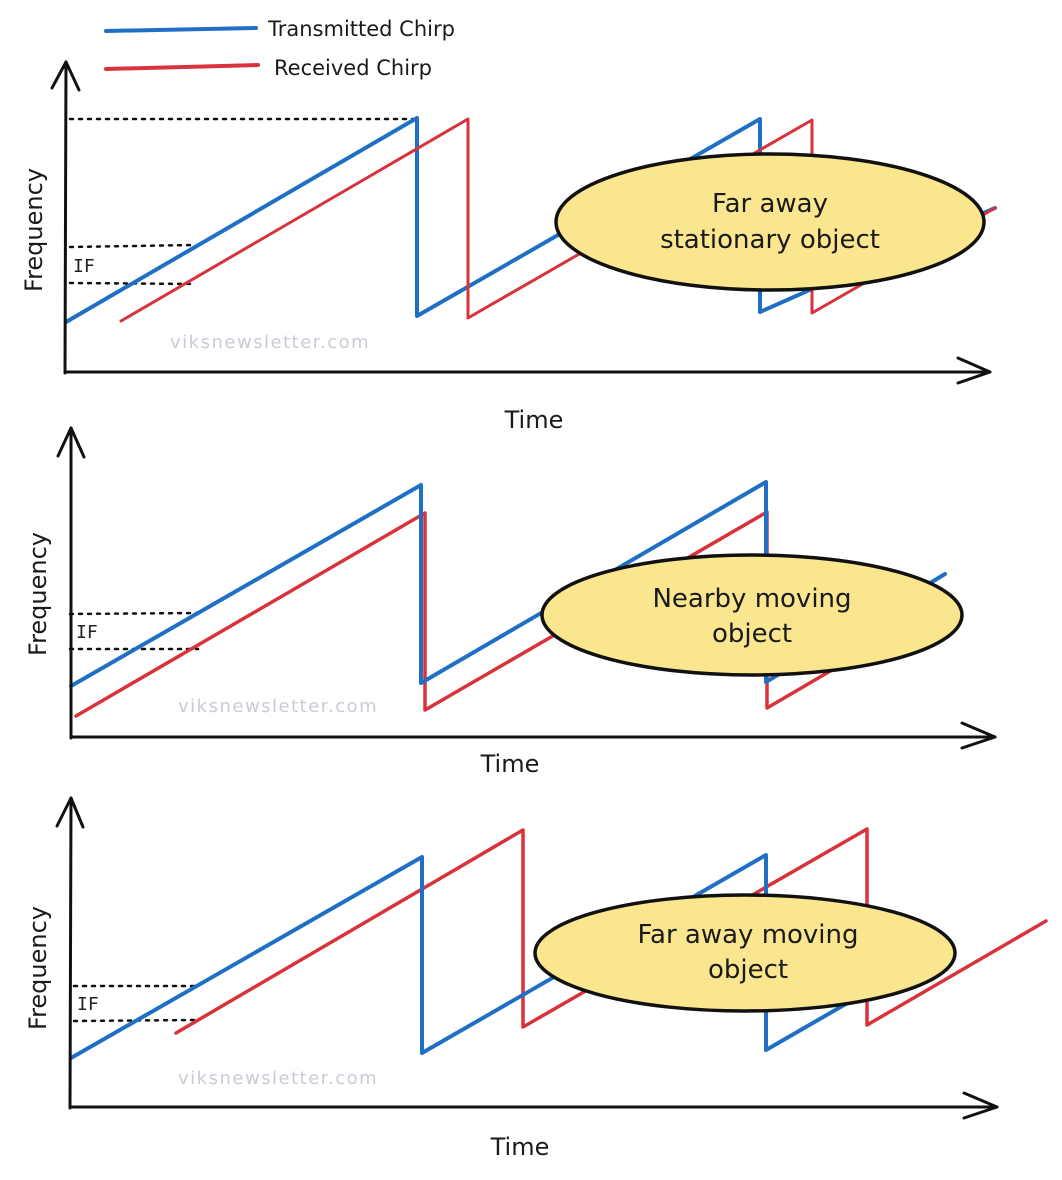 The height and width of the screenshot is (1180, 1062). What do you see at coordinates (747, 935) in the screenshot?
I see `bubble-text-line1: Far away moving` at bounding box center [747, 935].